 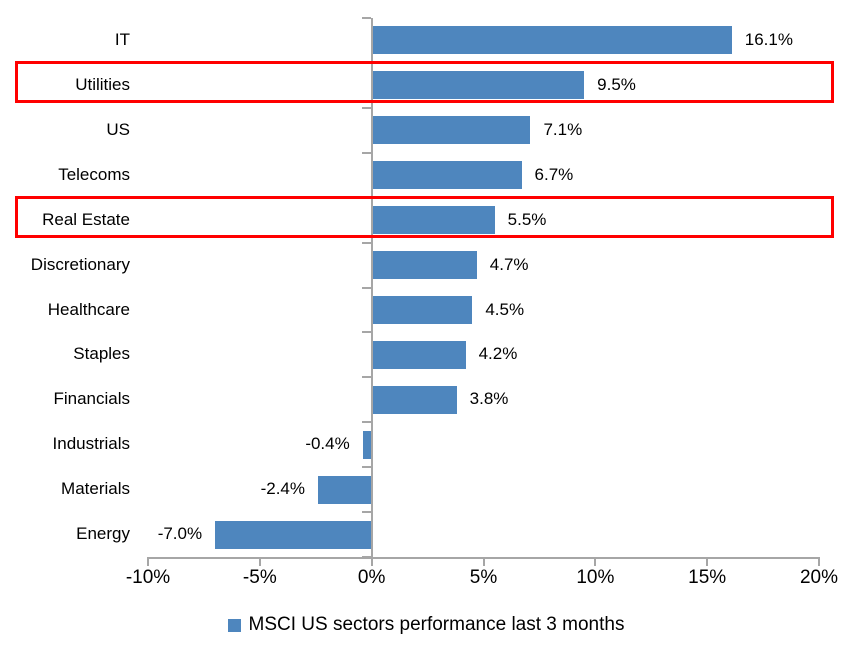 What do you see at coordinates (91, 399) in the screenshot?
I see `category-label: Financials` at bounding box center [91, 399].